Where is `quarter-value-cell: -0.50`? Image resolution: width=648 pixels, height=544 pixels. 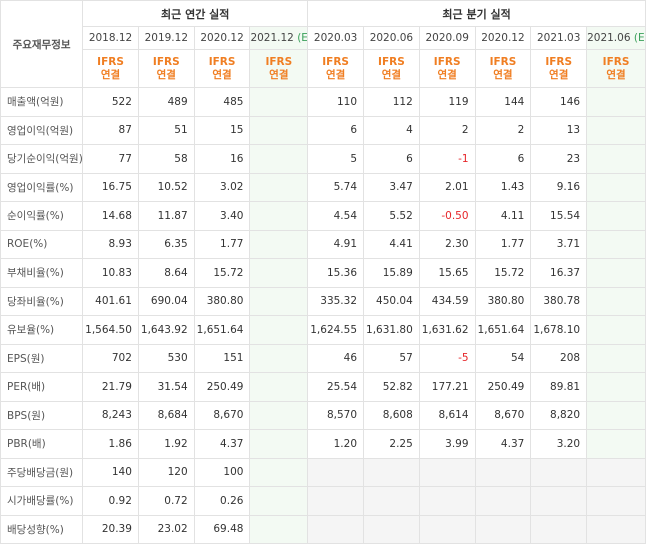
quarter-value-cell: -0.50 is located at coordinates (447, 216).